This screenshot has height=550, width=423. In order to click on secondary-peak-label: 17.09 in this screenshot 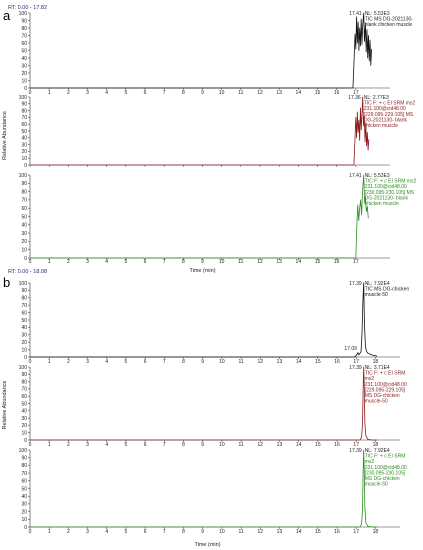, I will do `click(350, 349)`.